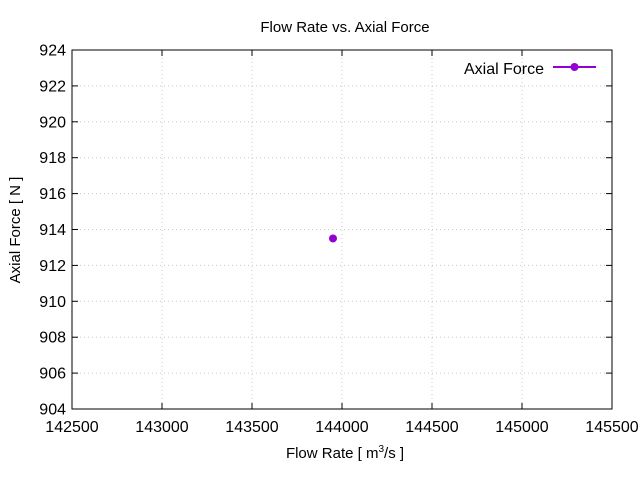 The width and height of the screenshot is (640, 485). I want to click on y-tick-label: 908, so click(52, 338).